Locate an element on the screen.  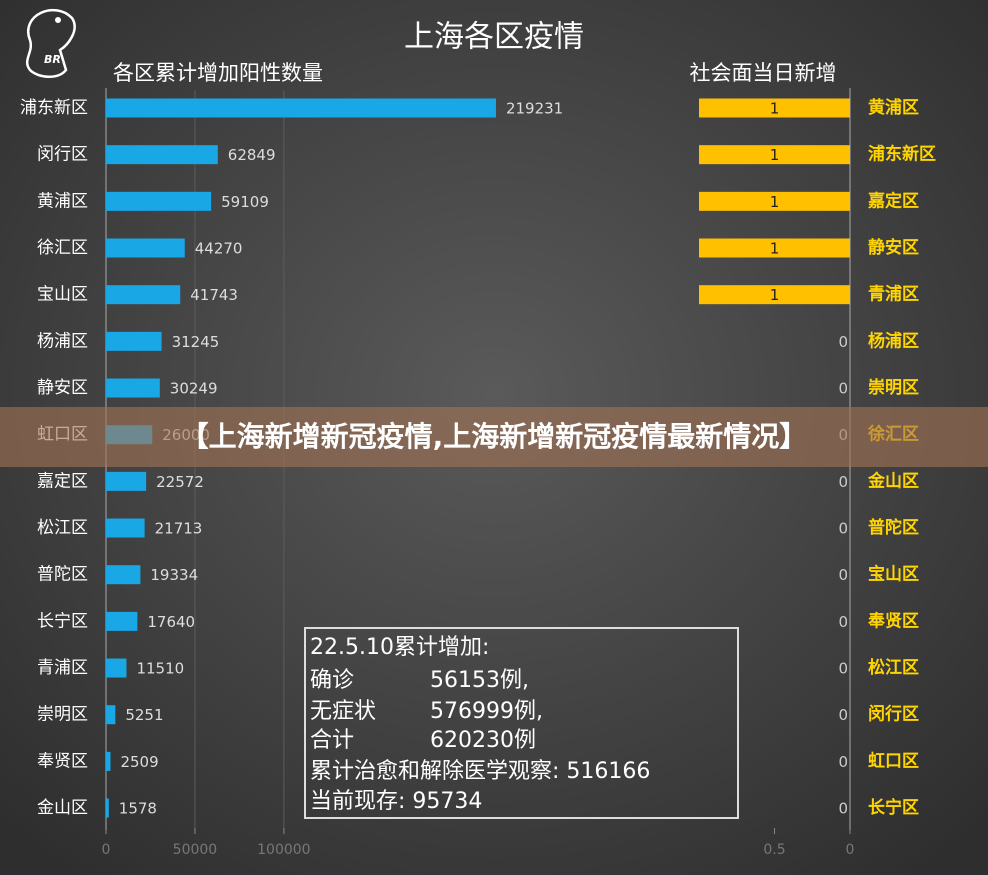
banner: 【上海新增新冠疫情,上海新增新冠疫情最新情况】 is located at coordinates (494, 436).